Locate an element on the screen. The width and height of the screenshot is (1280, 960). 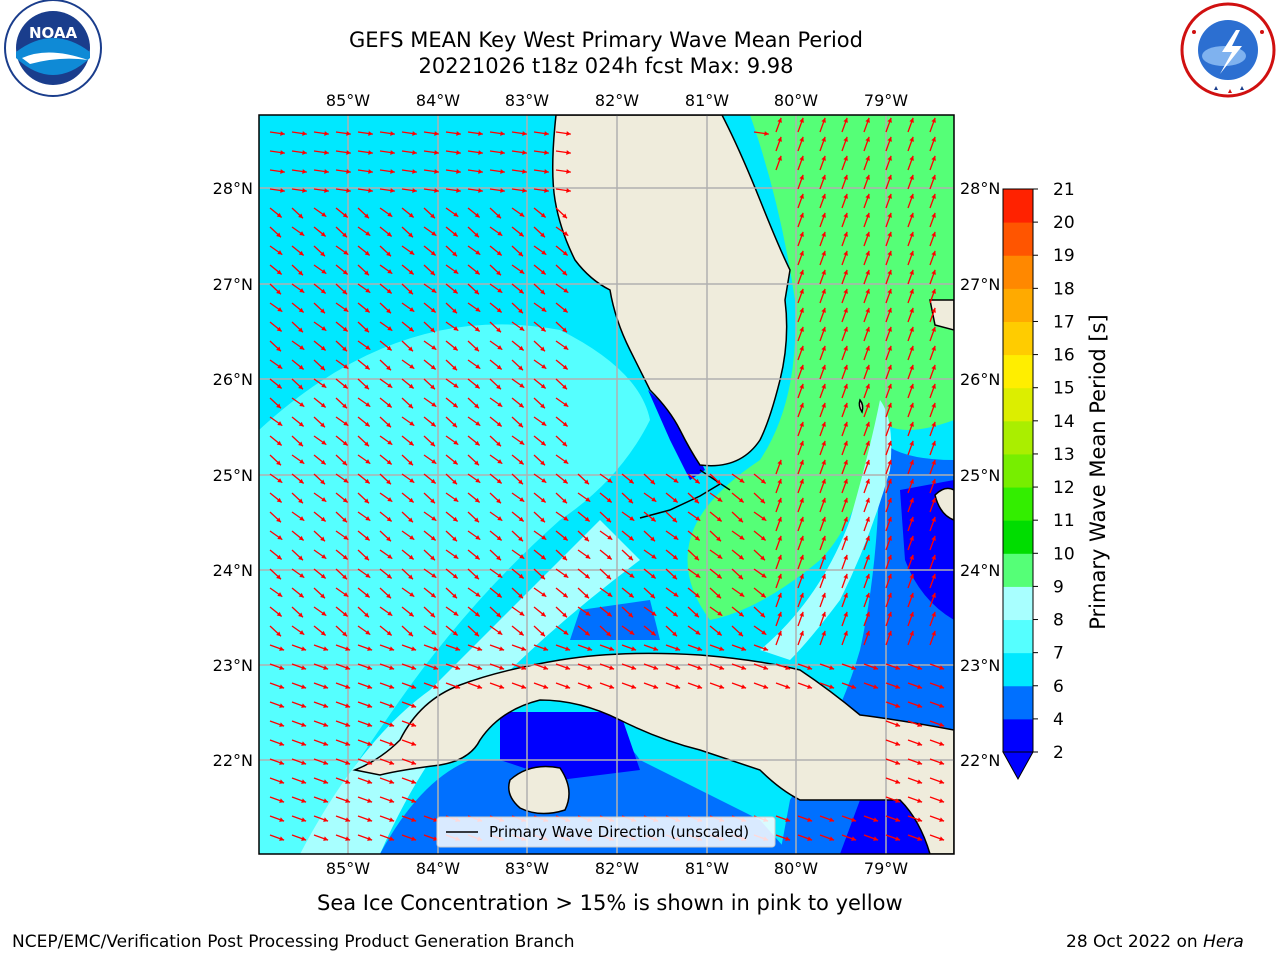
colorbar-segment is located at coordinates (1018, 570).